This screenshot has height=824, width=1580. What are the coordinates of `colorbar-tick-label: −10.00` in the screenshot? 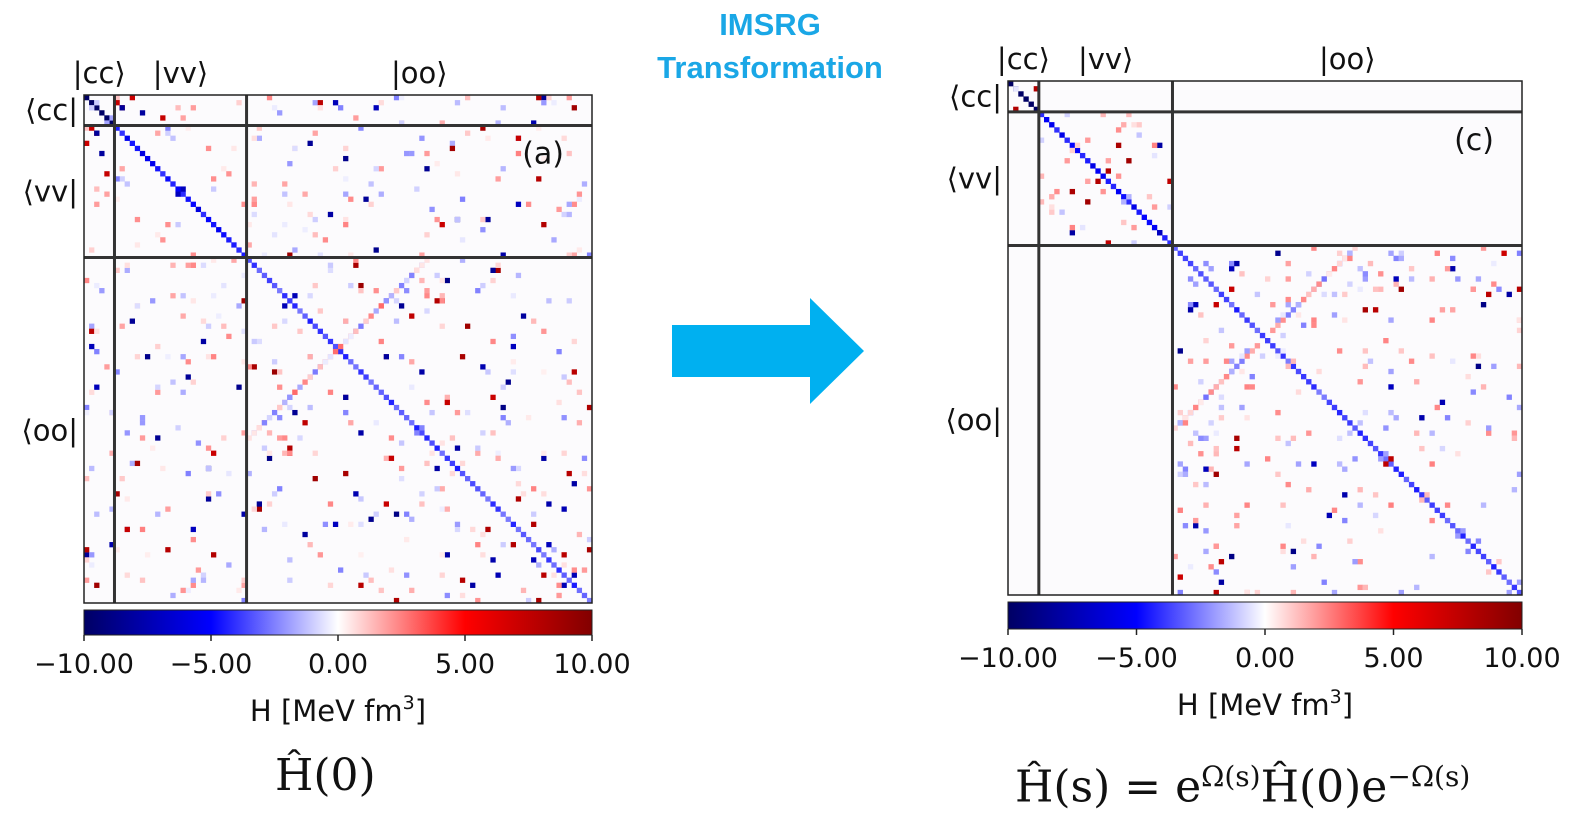 It's located at (1008, 658).